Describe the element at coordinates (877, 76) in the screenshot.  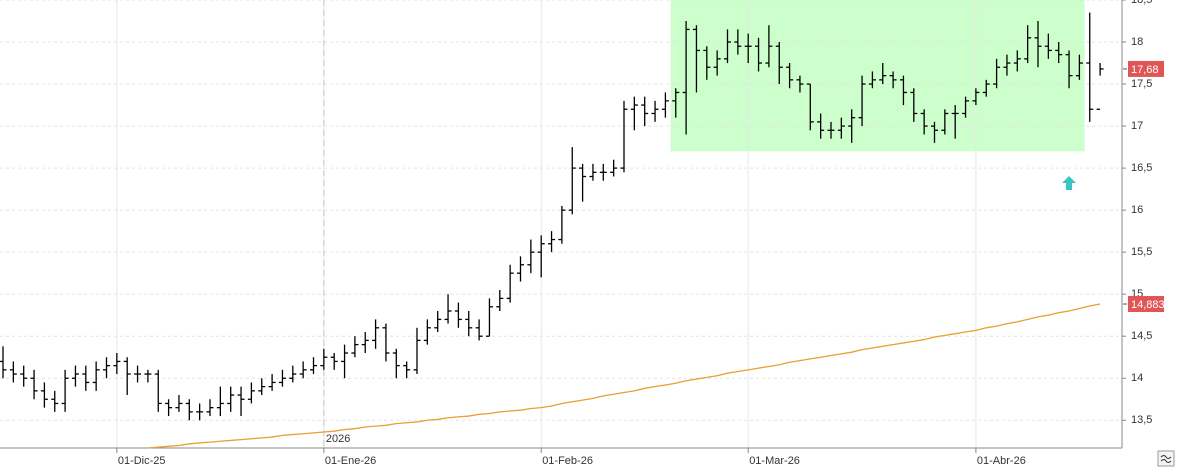
I see `highlight-zone` at that location.